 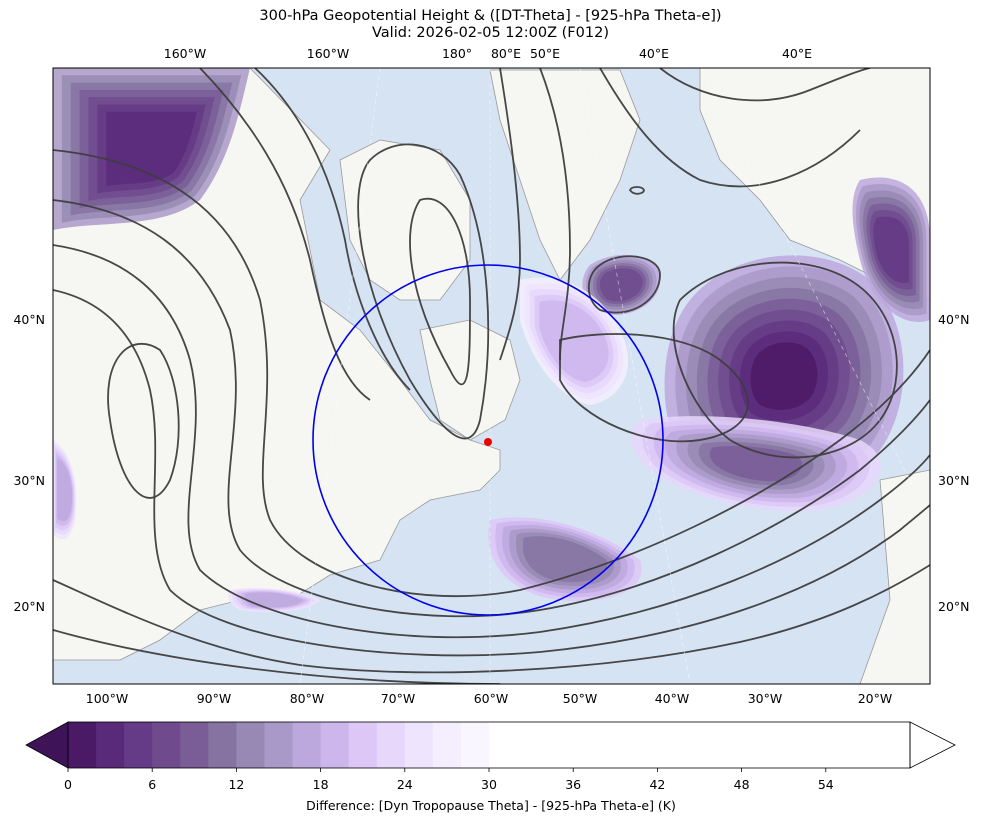 I want to click on left-lat-label: 20°N, so click(x=29, y=606).